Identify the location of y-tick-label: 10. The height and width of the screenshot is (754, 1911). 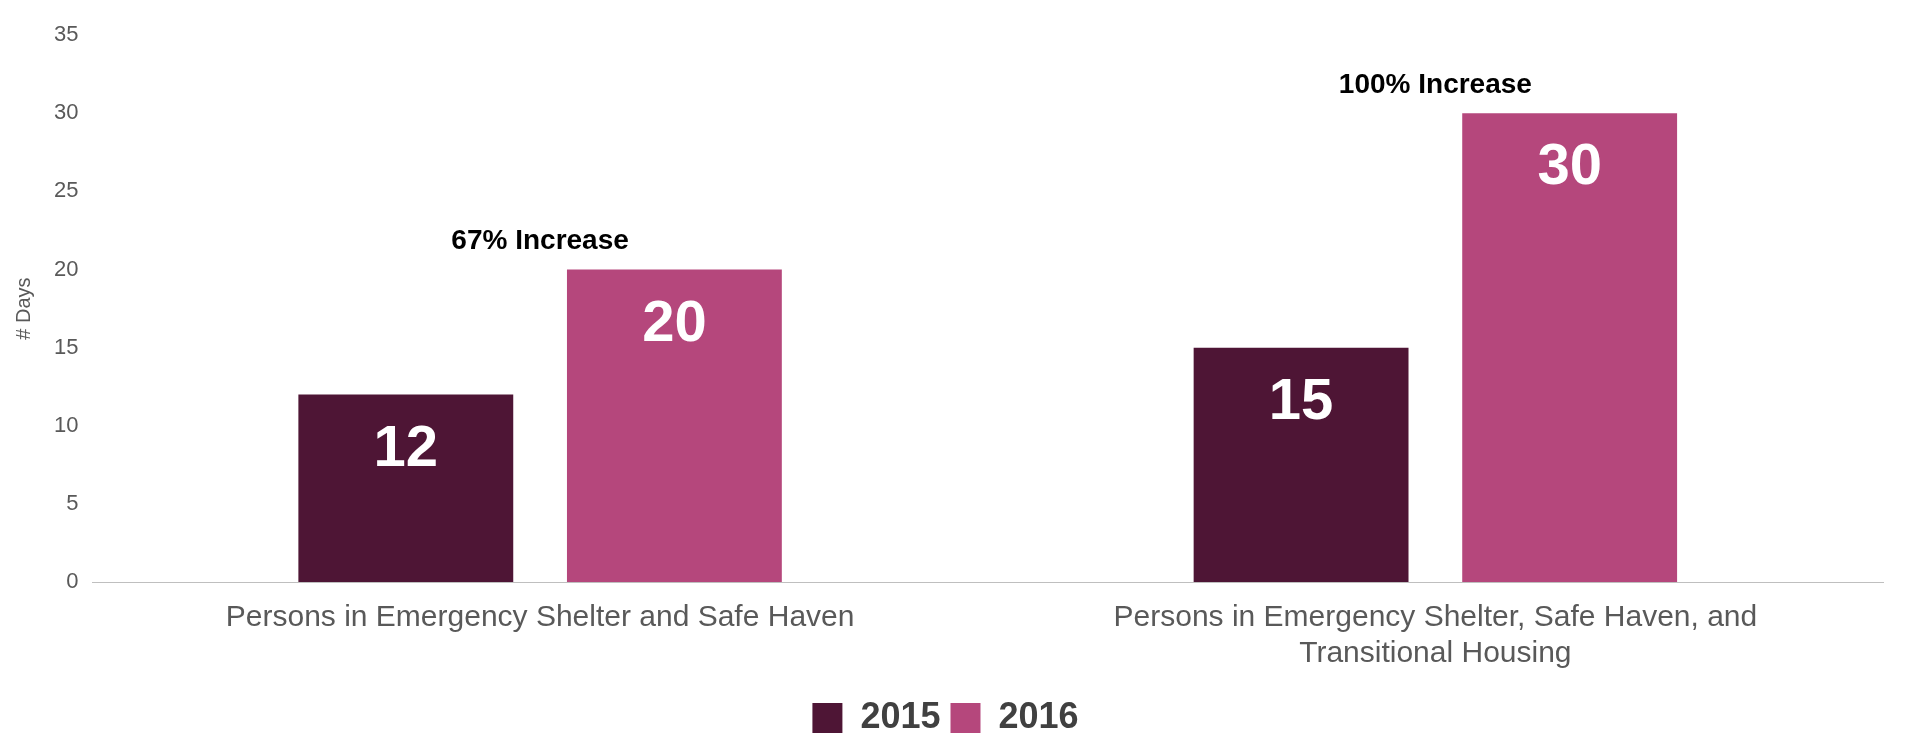
(66, 424).